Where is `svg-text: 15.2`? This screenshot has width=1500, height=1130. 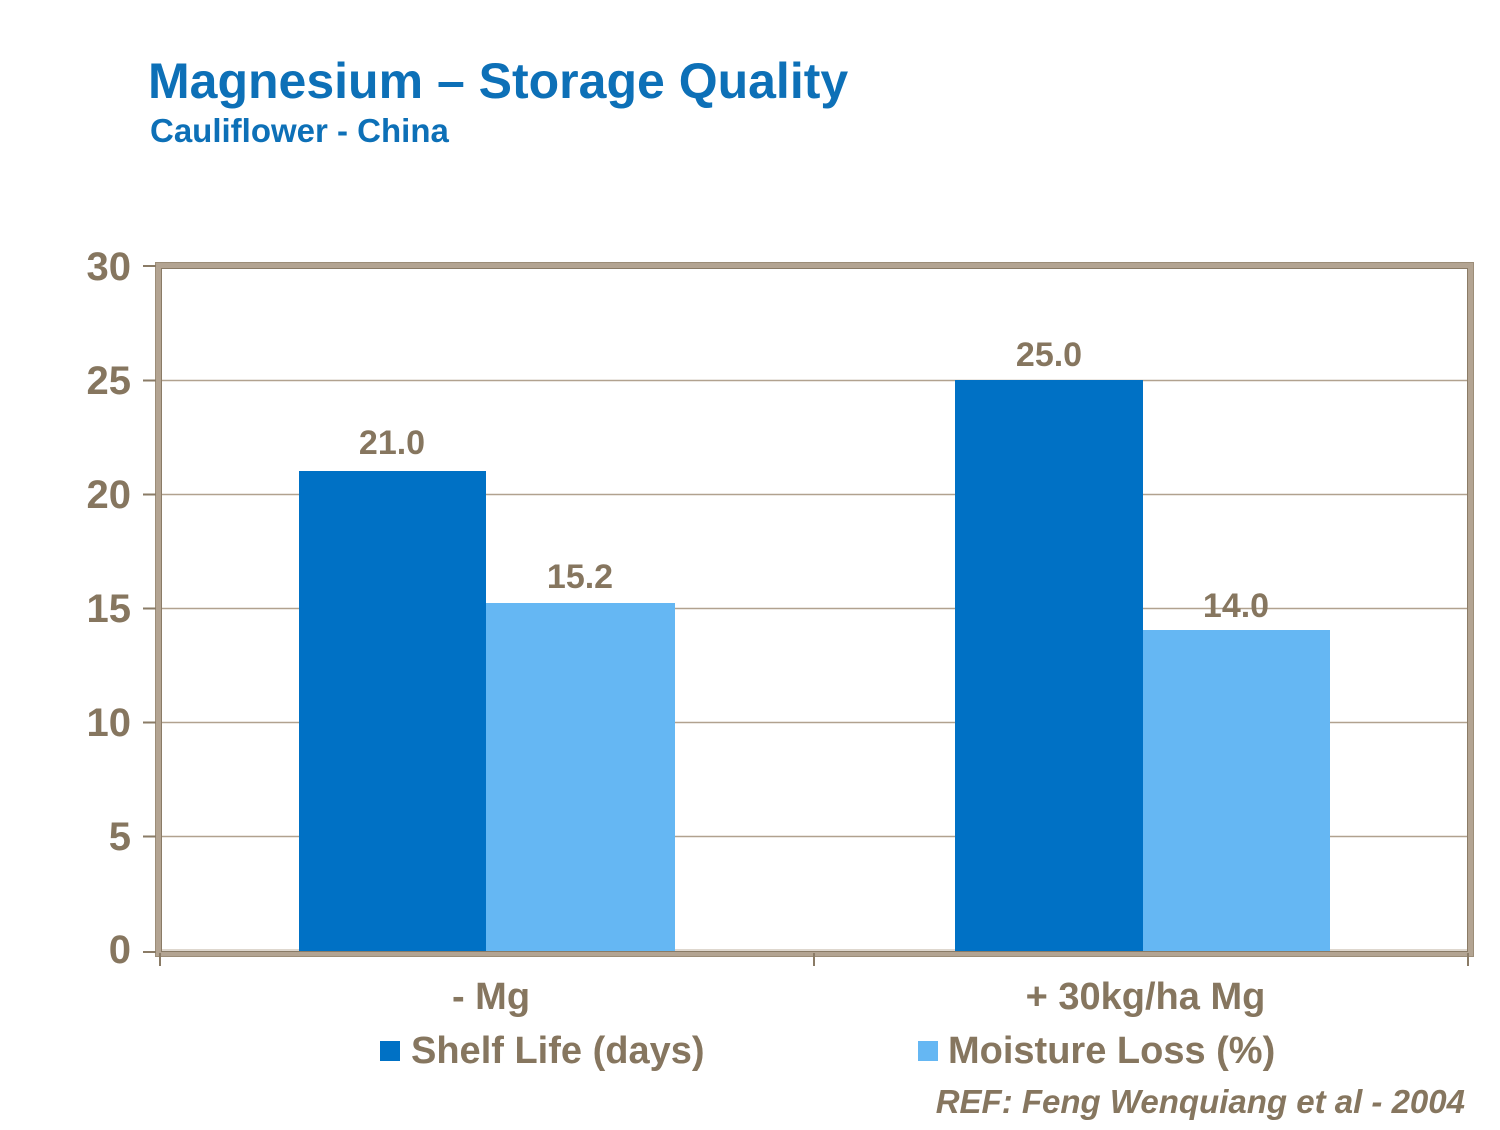
svg-text: 15.2 is located at coordinates (580, 577).